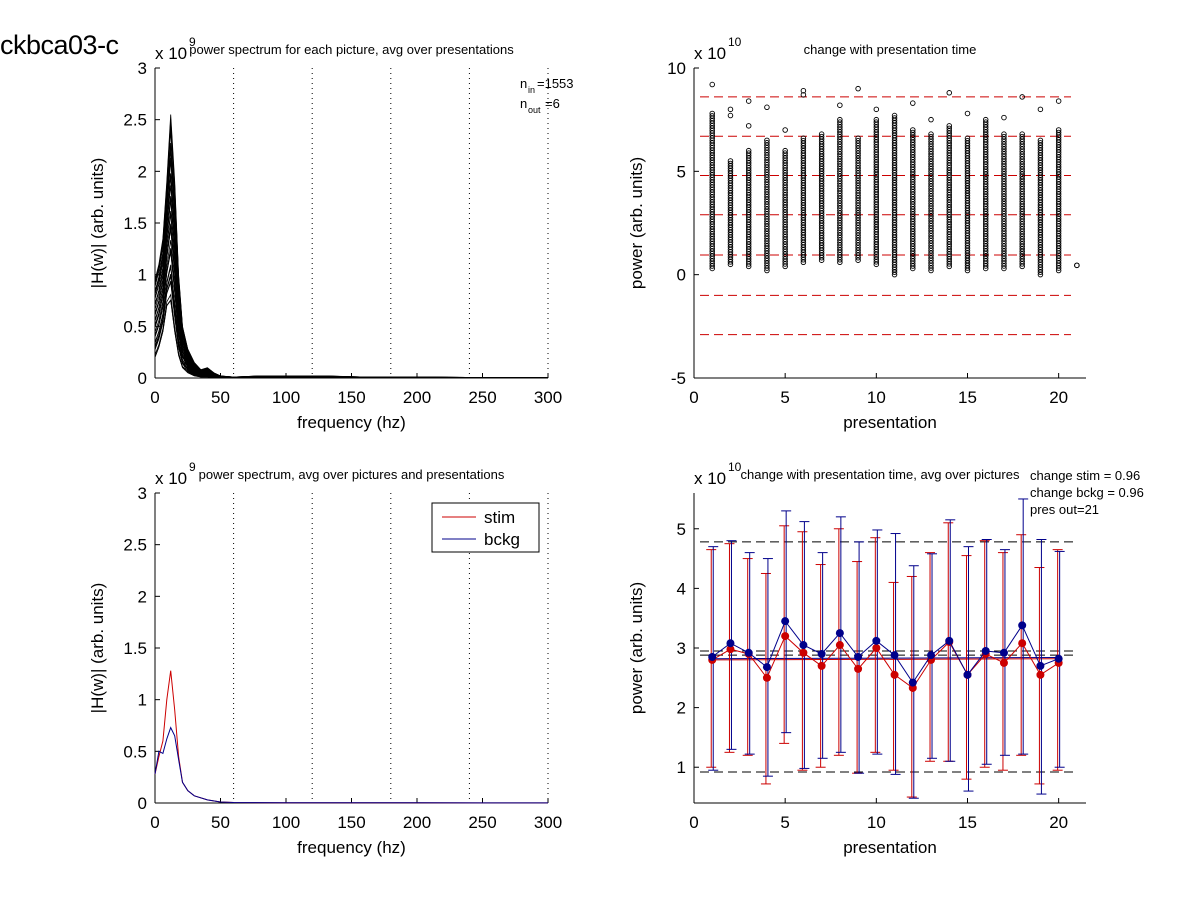 This screenshot has width=1200, height=901. What do you see at coordinates (681, 588) in the screenshot?
I see `y-tick-label: 4` at bounding box center [681, 588].